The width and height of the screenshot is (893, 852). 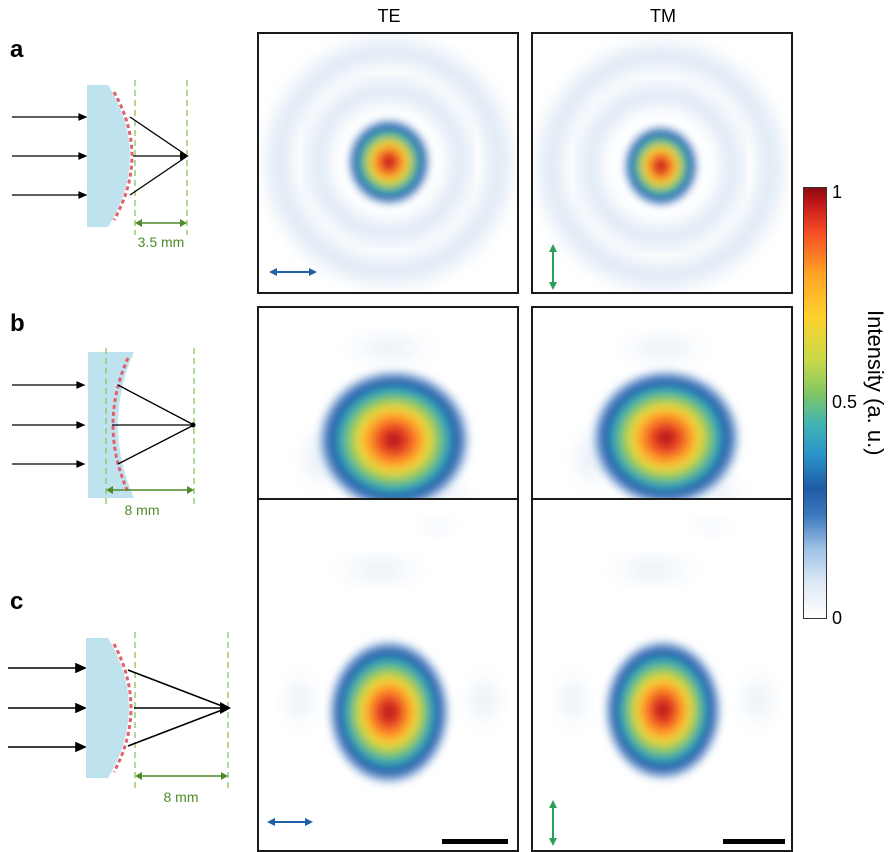 What do you see at coordinates (662, 163) in the screenshot?
I see `beam-profile-a-tm` at bounding box center [662, 163].